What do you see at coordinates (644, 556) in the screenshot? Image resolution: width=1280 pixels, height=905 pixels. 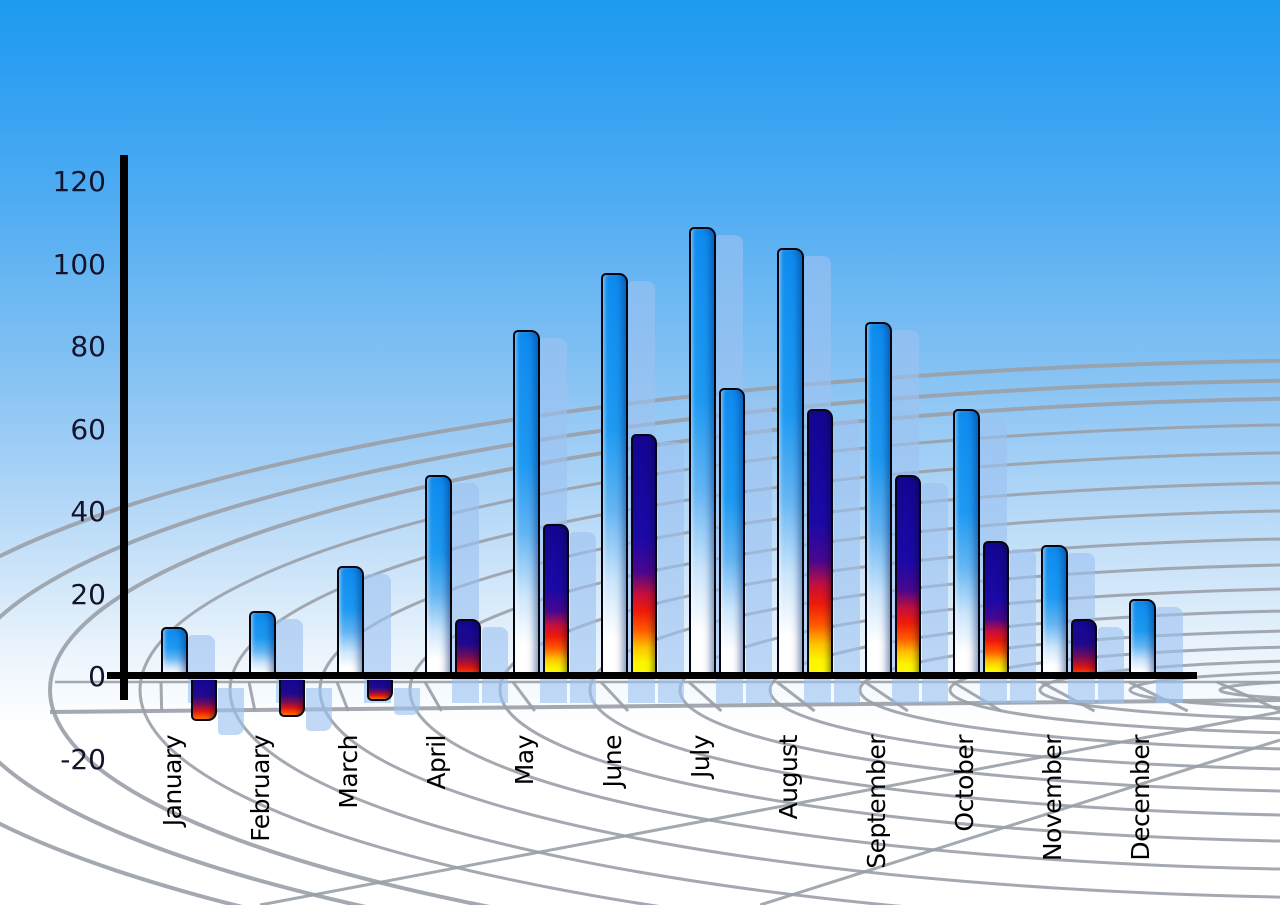 I see `bar-june-secondary` at bounding box center [644, 556].